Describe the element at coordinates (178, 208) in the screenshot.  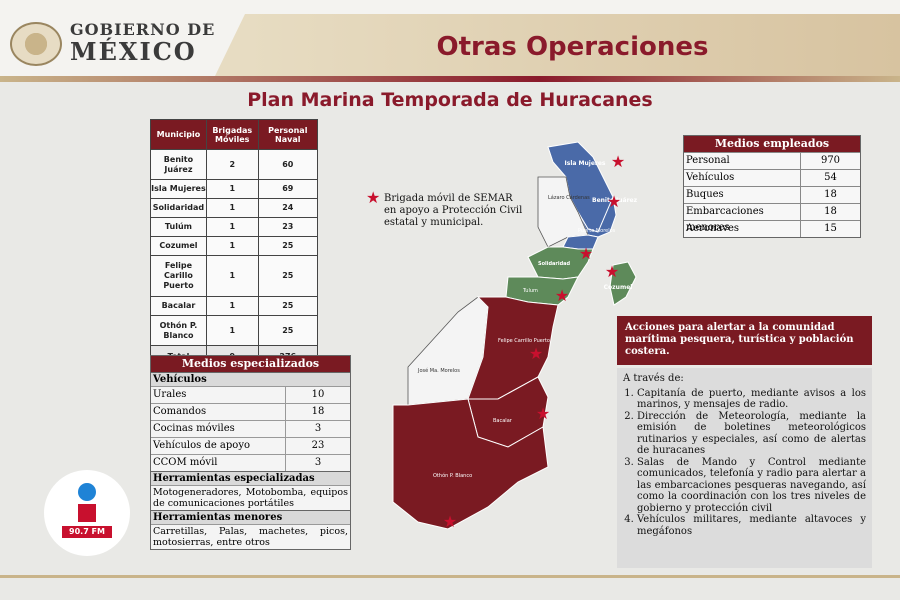
I see `cell-municipio: Solidaridad` at that location.